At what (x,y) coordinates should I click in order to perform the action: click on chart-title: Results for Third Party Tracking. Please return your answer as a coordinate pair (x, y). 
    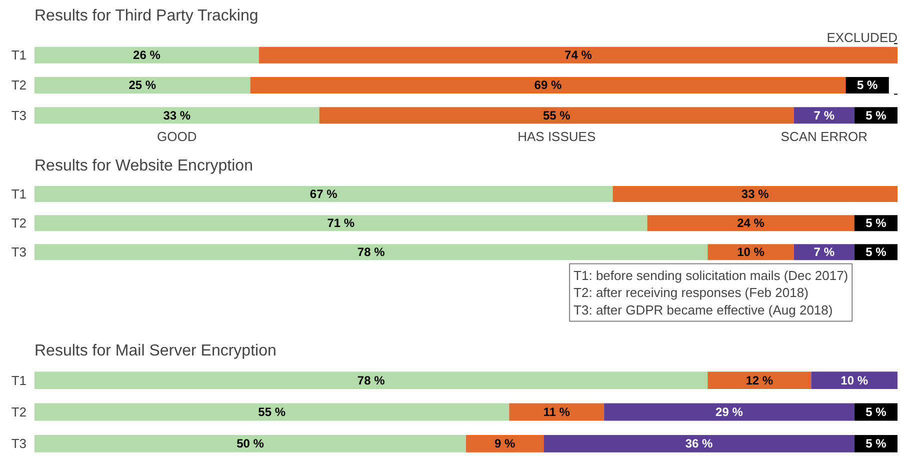
    Looking at the image, I should click on (146, 16).